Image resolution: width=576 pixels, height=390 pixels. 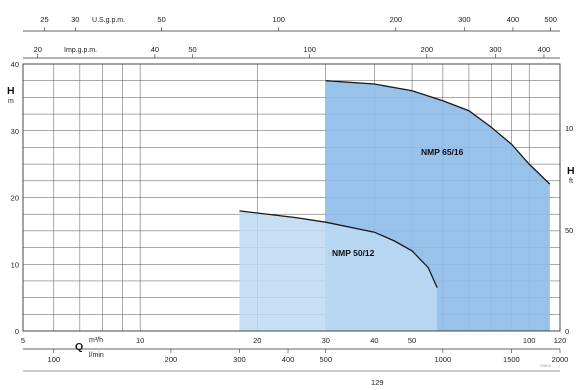 I want to click on y-tick-label-right: 10, so click(x=569, y=128).